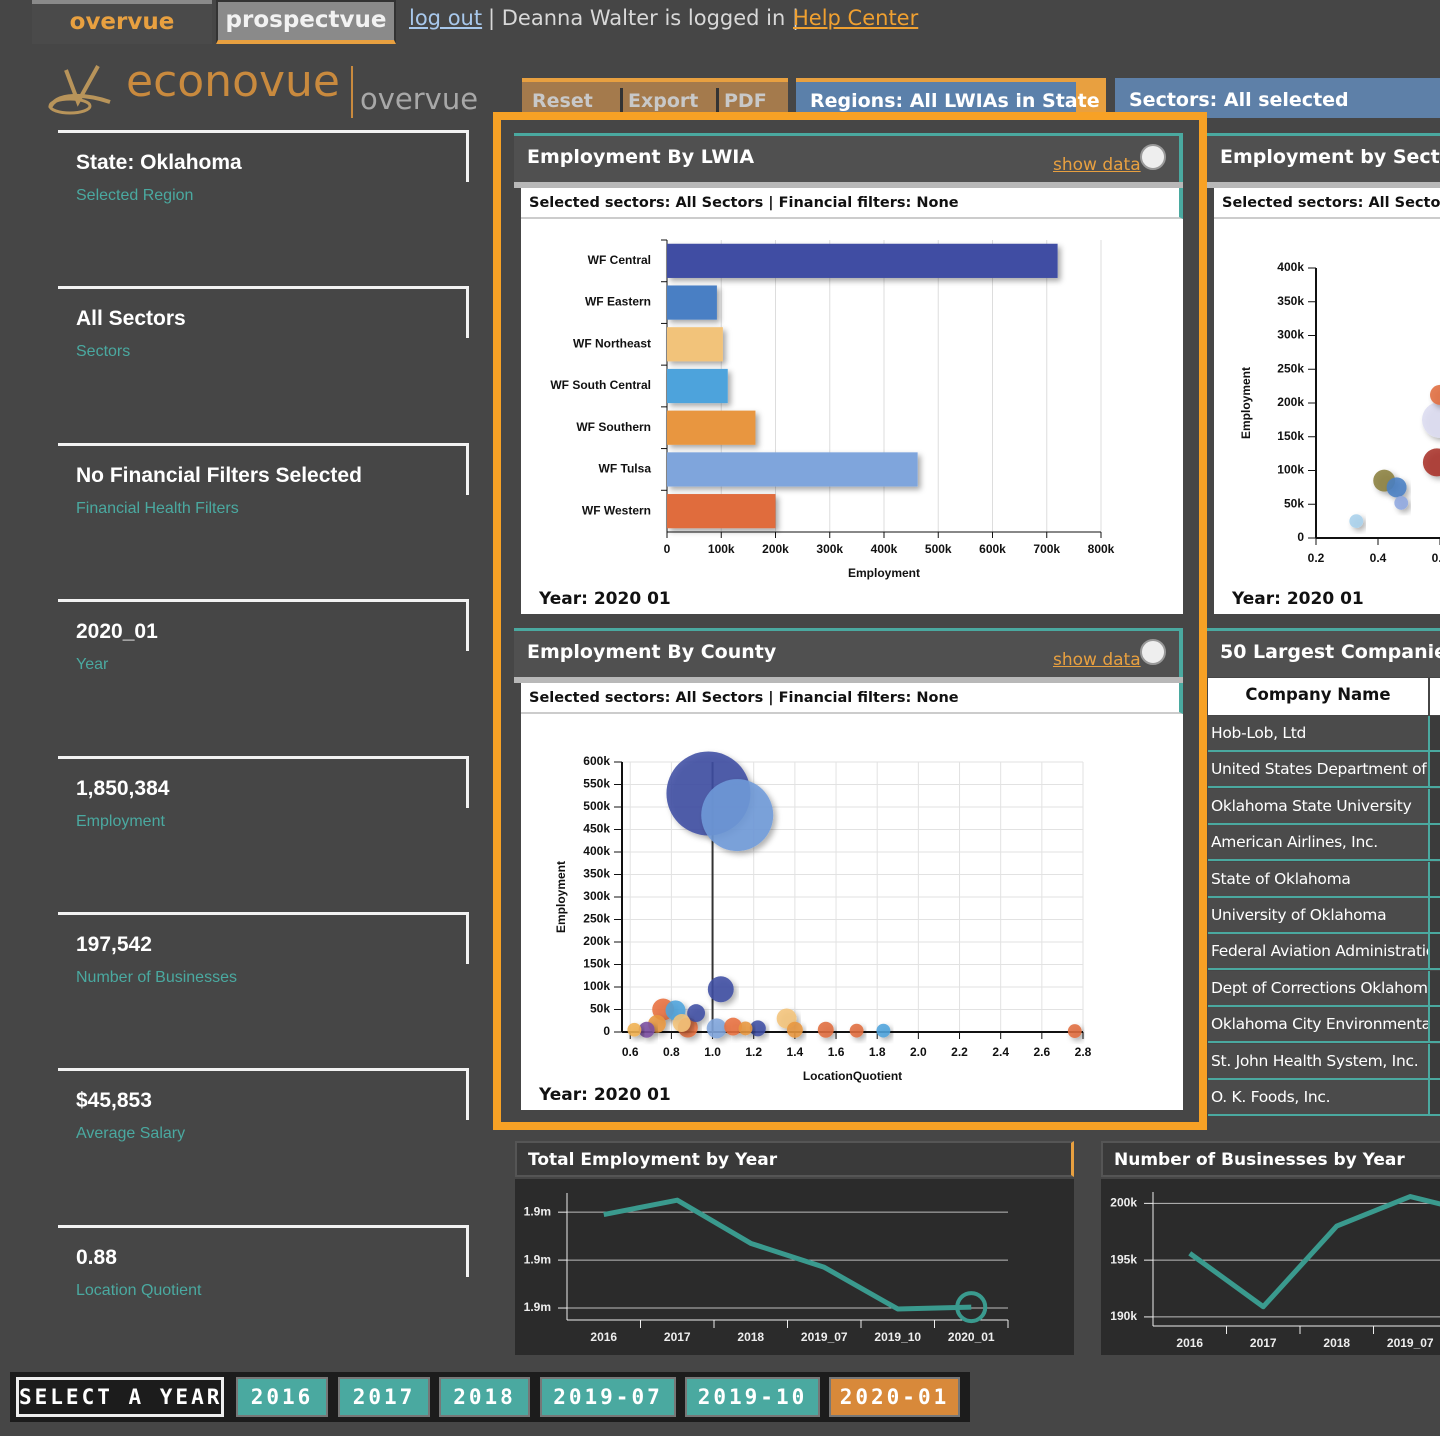  Describe the element at coordinates (419, 99) in the screenshot. I see `logo-product: overvue` at that location.